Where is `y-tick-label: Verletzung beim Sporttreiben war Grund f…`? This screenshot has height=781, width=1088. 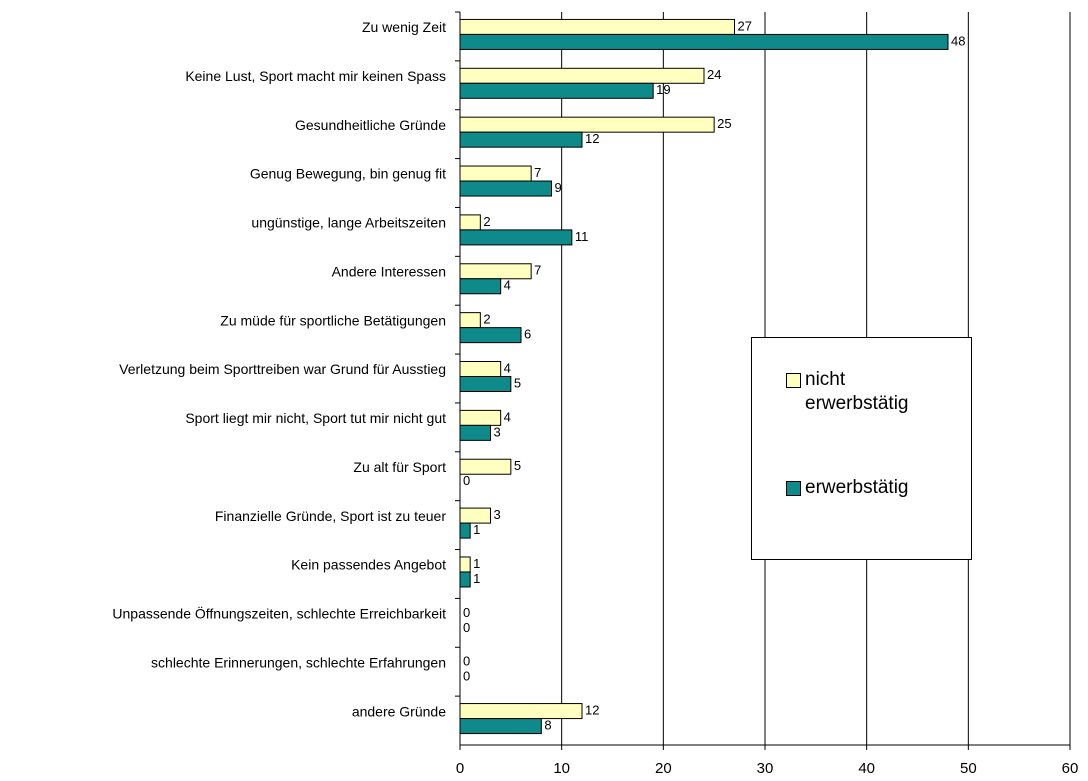 y-tick-label: Verletzung beim Sporttreiben war Grund f… is located at coordinates (282, 369).